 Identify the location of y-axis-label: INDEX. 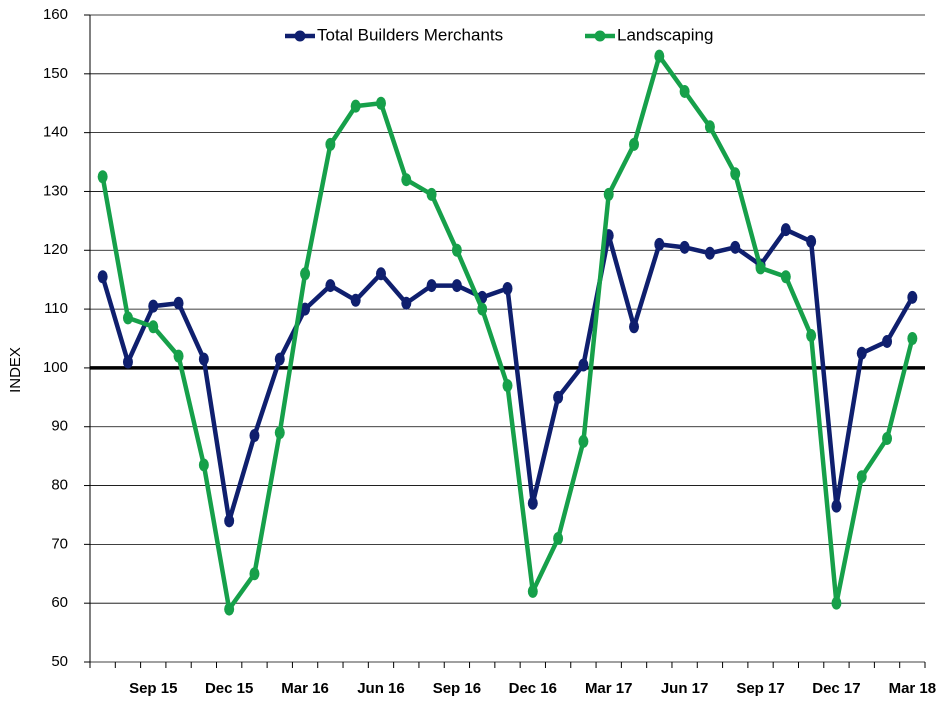
(15, 370).